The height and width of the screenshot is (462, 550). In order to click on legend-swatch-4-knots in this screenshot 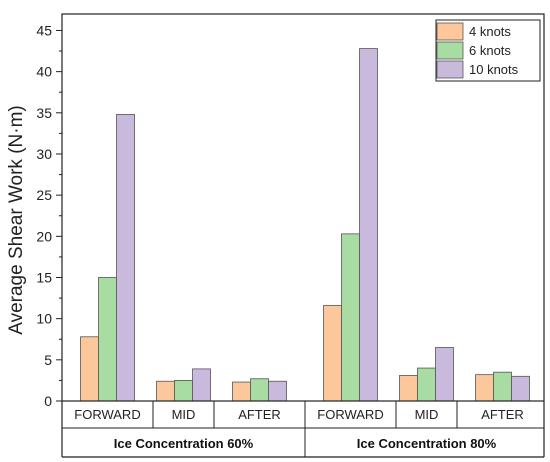, I will do `click(450, 31)`.